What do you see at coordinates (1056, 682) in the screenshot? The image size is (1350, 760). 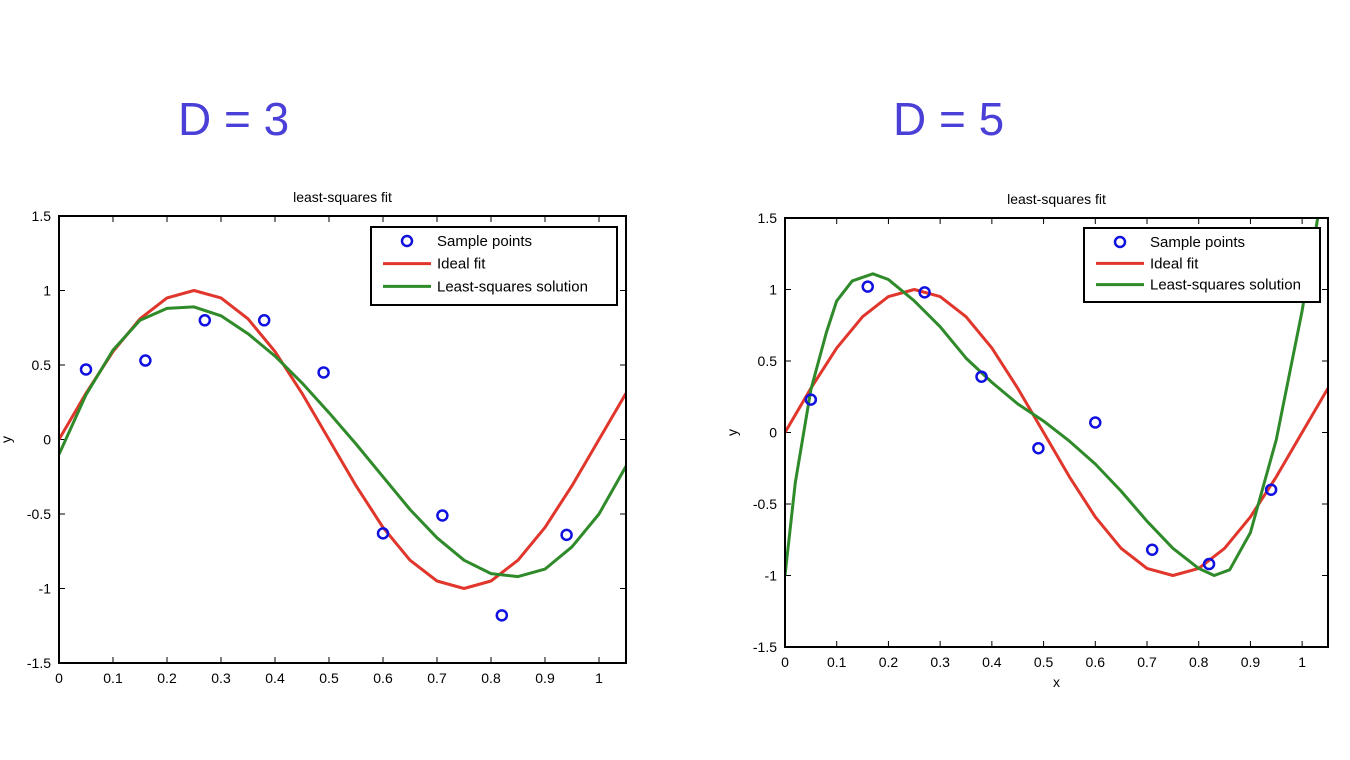 I see `x-axis-label: x` at bounding box center [1056, 682].